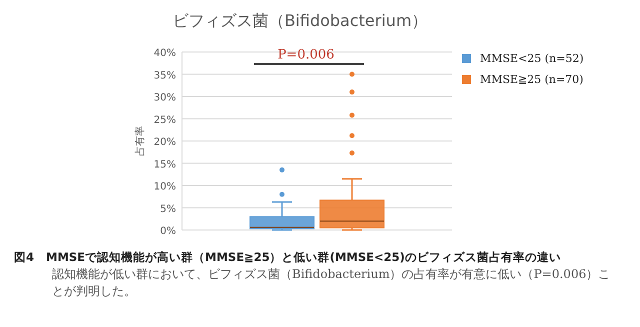 The height and width of the screenshot is (327, 640). What do you see at coordinates (300, 20) in the screenshot?
I see `chart-title: ビフィズス菌（Bifidobacterium）` at bounding box center [300, 20].